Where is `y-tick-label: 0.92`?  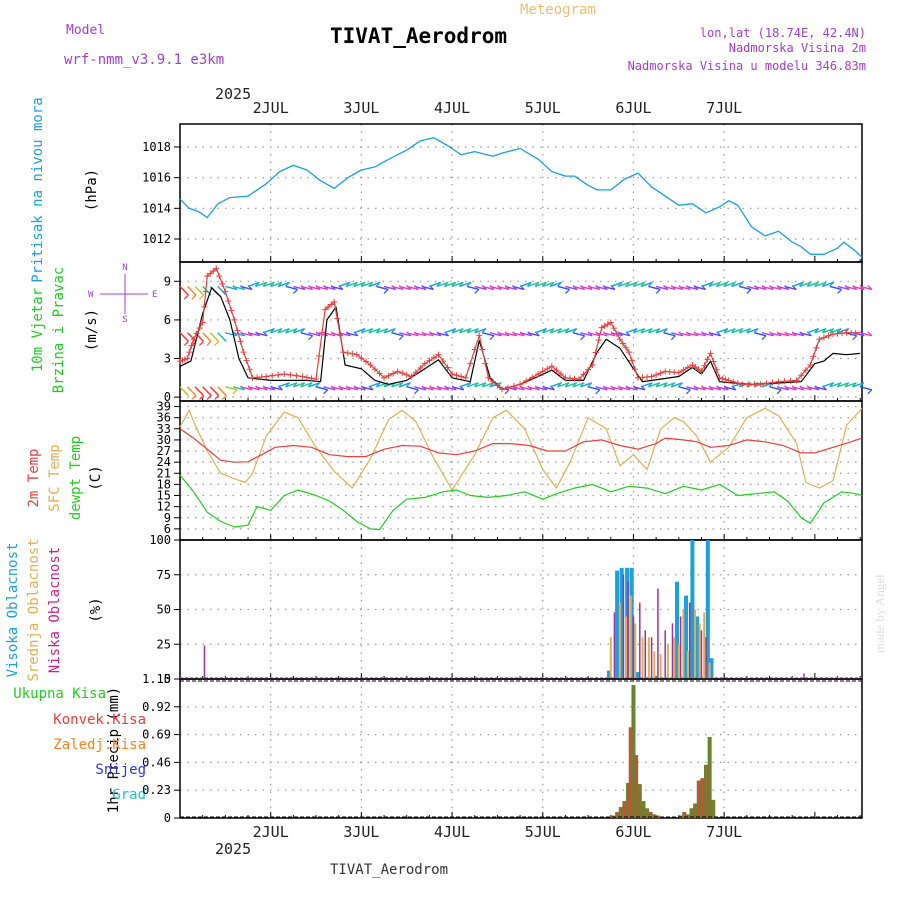
y-tick-label: 0.92 is located at coordinates (156, 707).